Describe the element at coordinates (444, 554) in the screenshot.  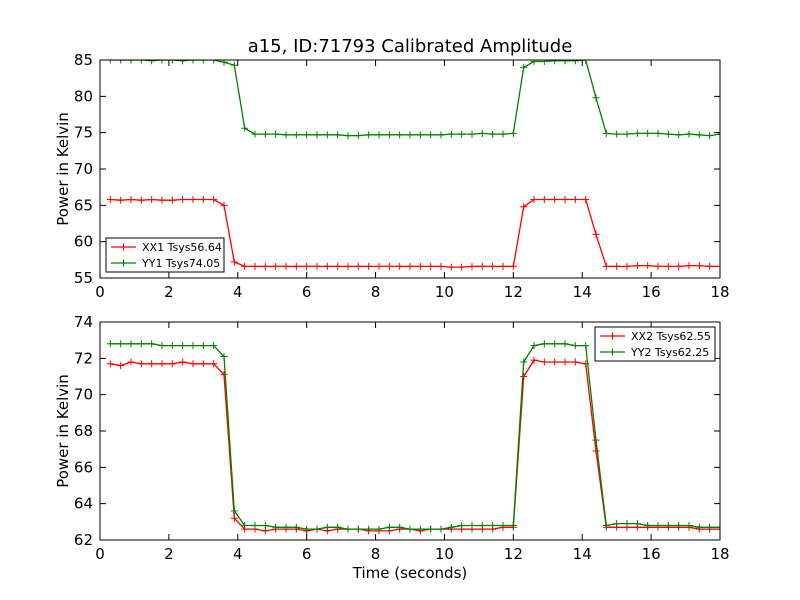
I see `bottom-x-tick-label: 10` at that location.